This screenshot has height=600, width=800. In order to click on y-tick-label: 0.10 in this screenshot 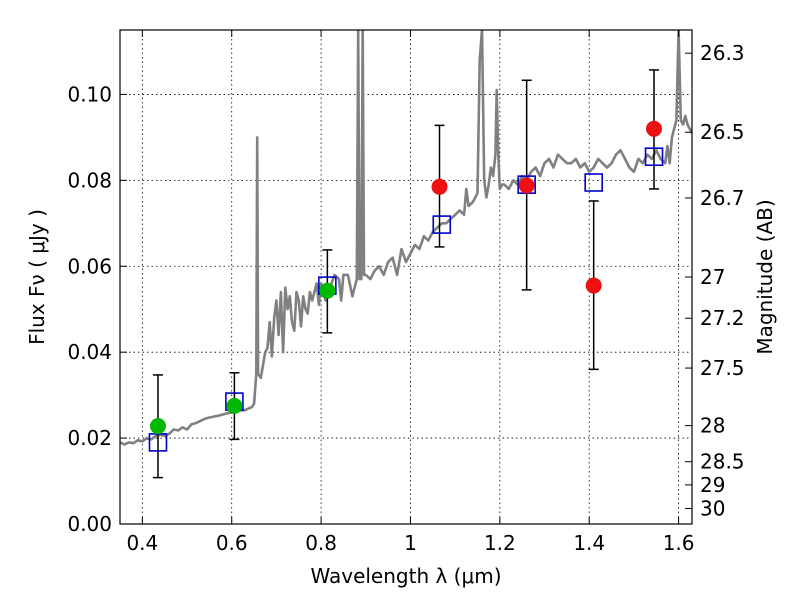, I will do `click(89, 94)`.